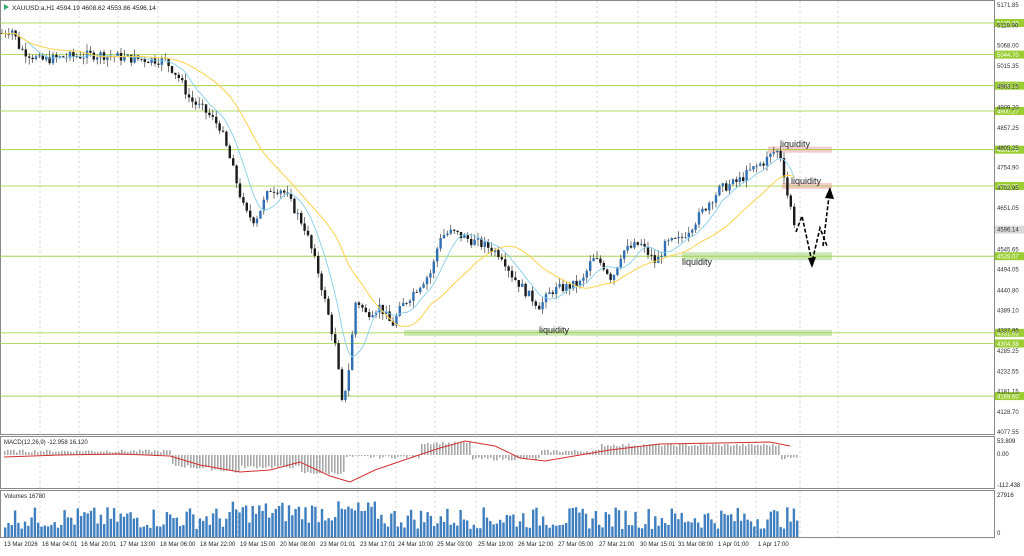 This screenshot has width=1024, height=556. Describe the element at coordinates (400, 461) in the screenshot. I see `macd-indicator` at that location.